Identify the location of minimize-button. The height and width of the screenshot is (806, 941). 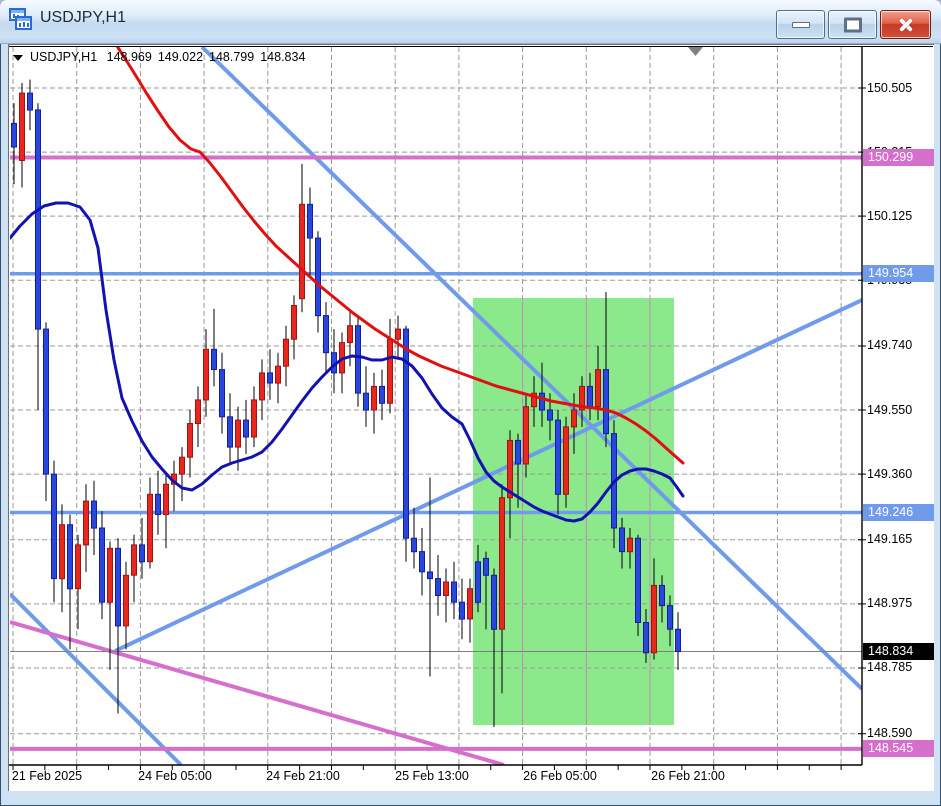
(800, 24).